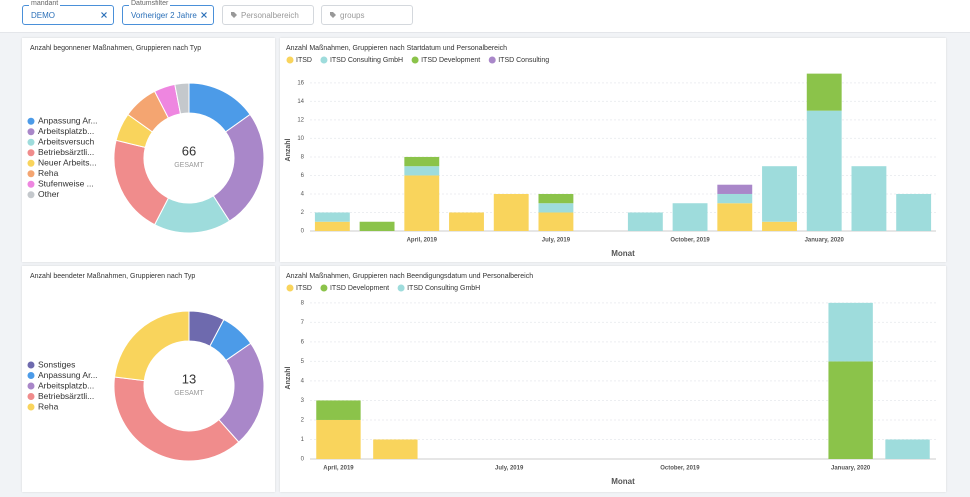 The image size is (970, 497). What do you see at coordinates (150, 3) in the screenshot?
I see `filter-label: Datumsfilter` at bounding box center [150, 3].